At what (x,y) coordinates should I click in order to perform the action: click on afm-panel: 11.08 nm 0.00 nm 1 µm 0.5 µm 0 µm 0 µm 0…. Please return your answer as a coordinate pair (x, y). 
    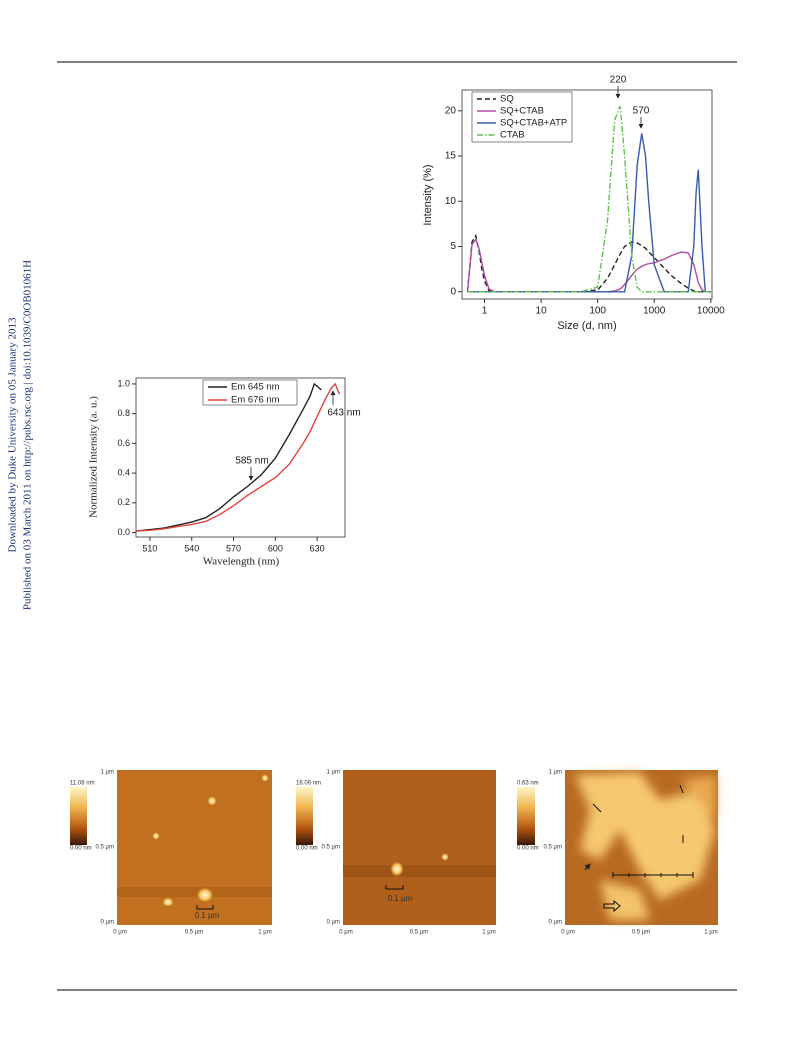
    Looking at the image, I should click on (171, 853).